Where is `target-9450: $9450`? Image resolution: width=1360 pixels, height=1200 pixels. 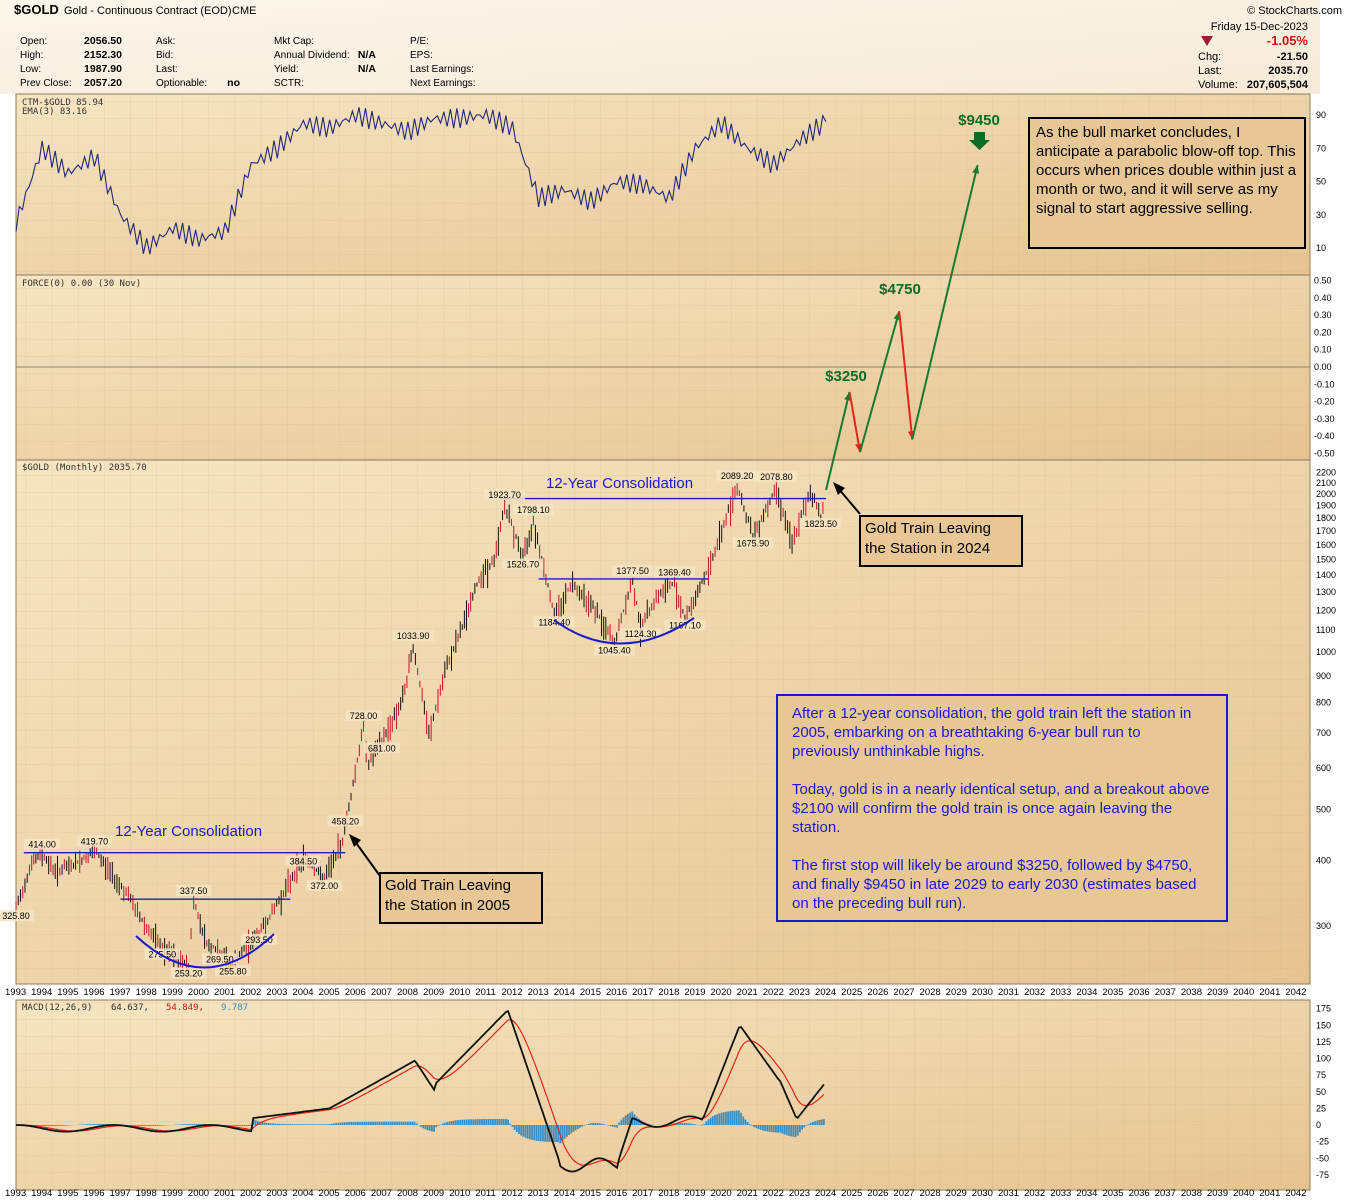
target-9450: $9450 is located at coordinates (979, 120).